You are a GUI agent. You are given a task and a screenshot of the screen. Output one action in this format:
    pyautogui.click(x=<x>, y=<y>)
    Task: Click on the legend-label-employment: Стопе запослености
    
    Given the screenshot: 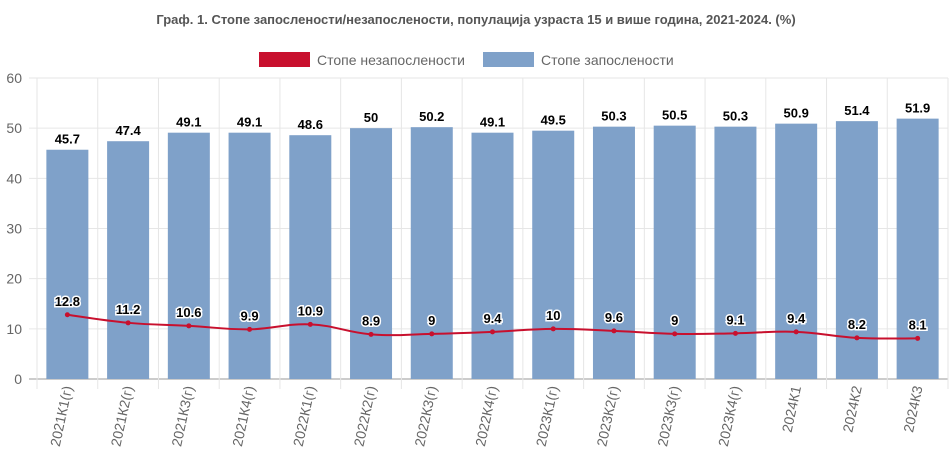 What is the action you would take?
    pyautogui.click(x=607, y=60)
    